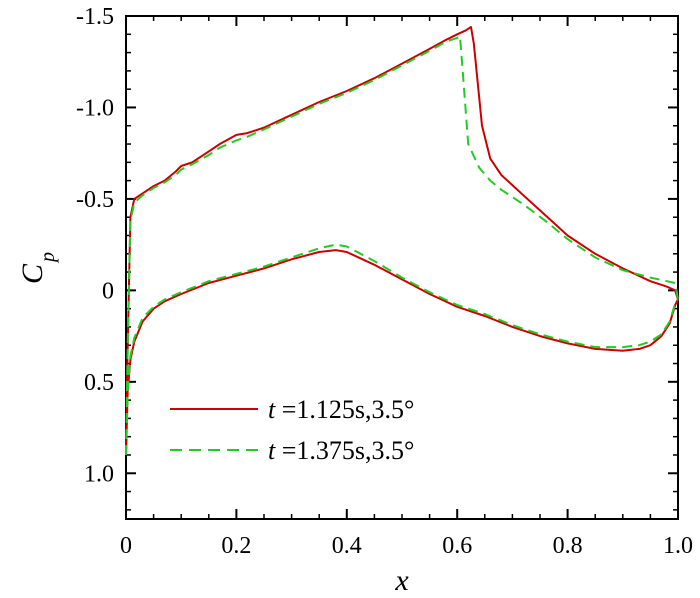  I want to click on y-tick-label: 0, so click(108, 291).